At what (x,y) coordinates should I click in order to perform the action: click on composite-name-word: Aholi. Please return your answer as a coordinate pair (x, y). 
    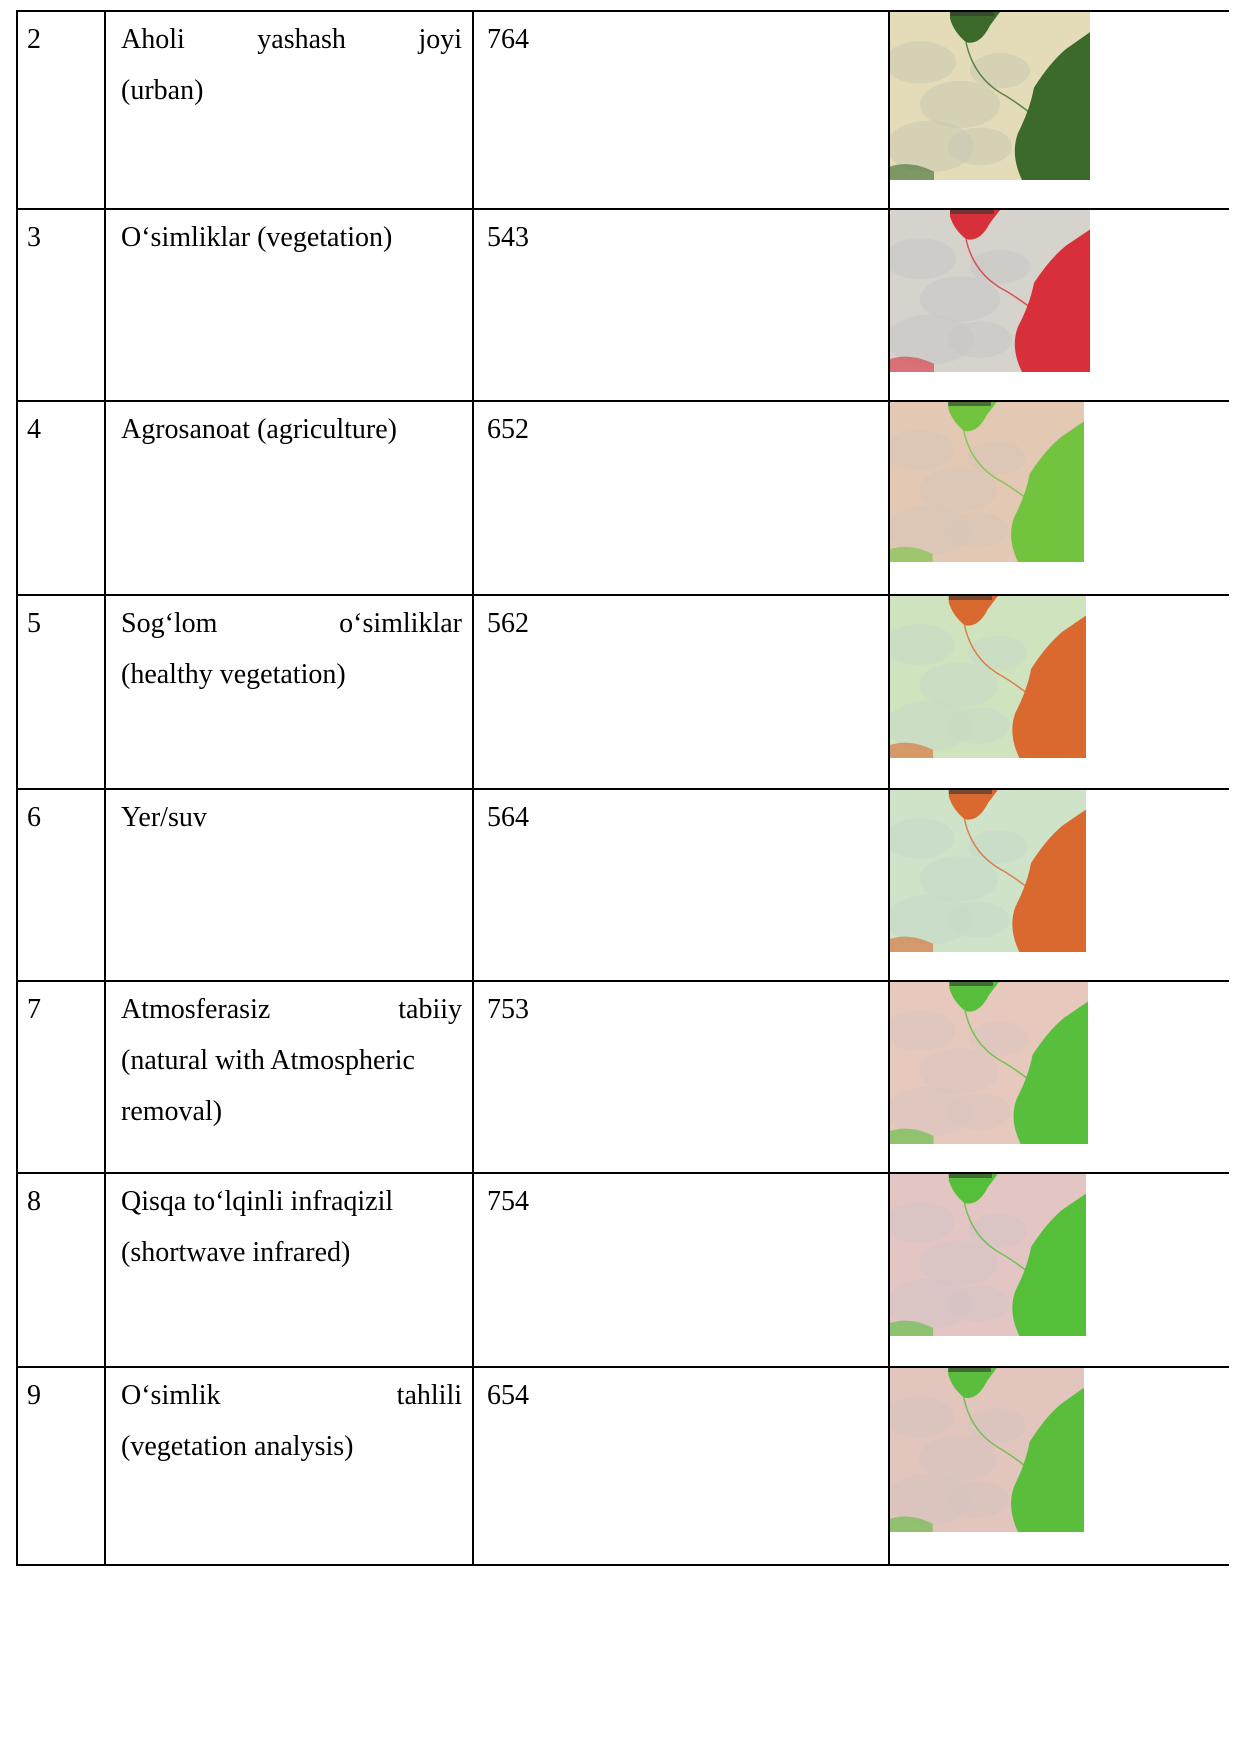
    Looking at the image, I should click on (153, 39).